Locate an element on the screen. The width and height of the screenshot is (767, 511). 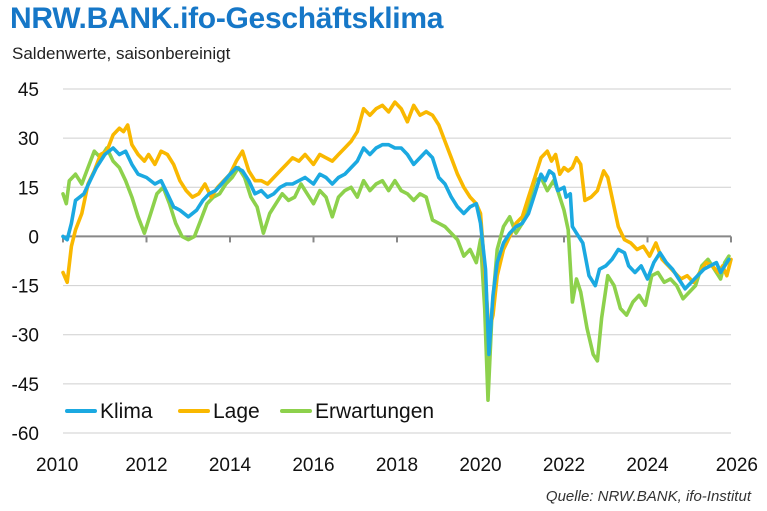
chart-title: NRW.BANK.ifo-Geschäftsklima is located at coordinates (227, 18).